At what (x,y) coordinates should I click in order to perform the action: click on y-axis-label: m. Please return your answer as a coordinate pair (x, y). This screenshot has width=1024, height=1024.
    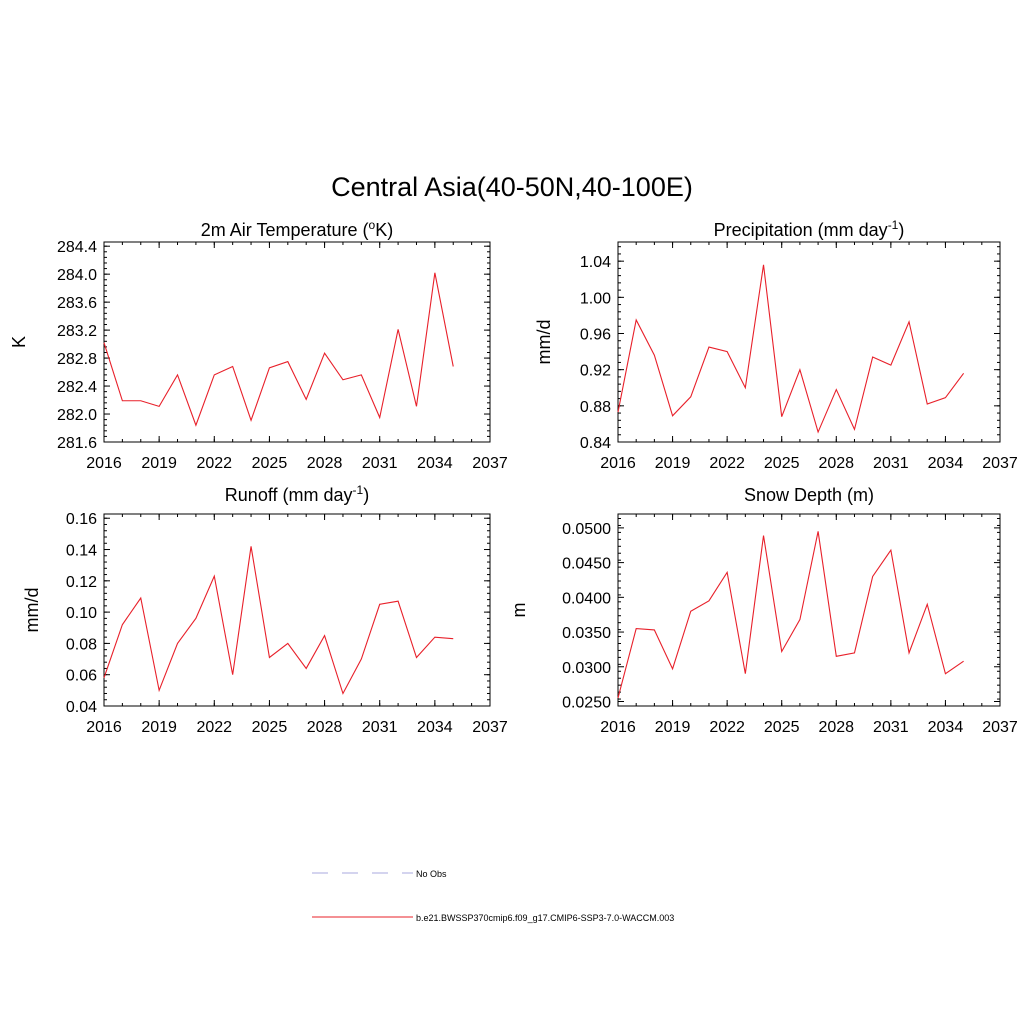
    Looking at the image, I should click on (519, 610).